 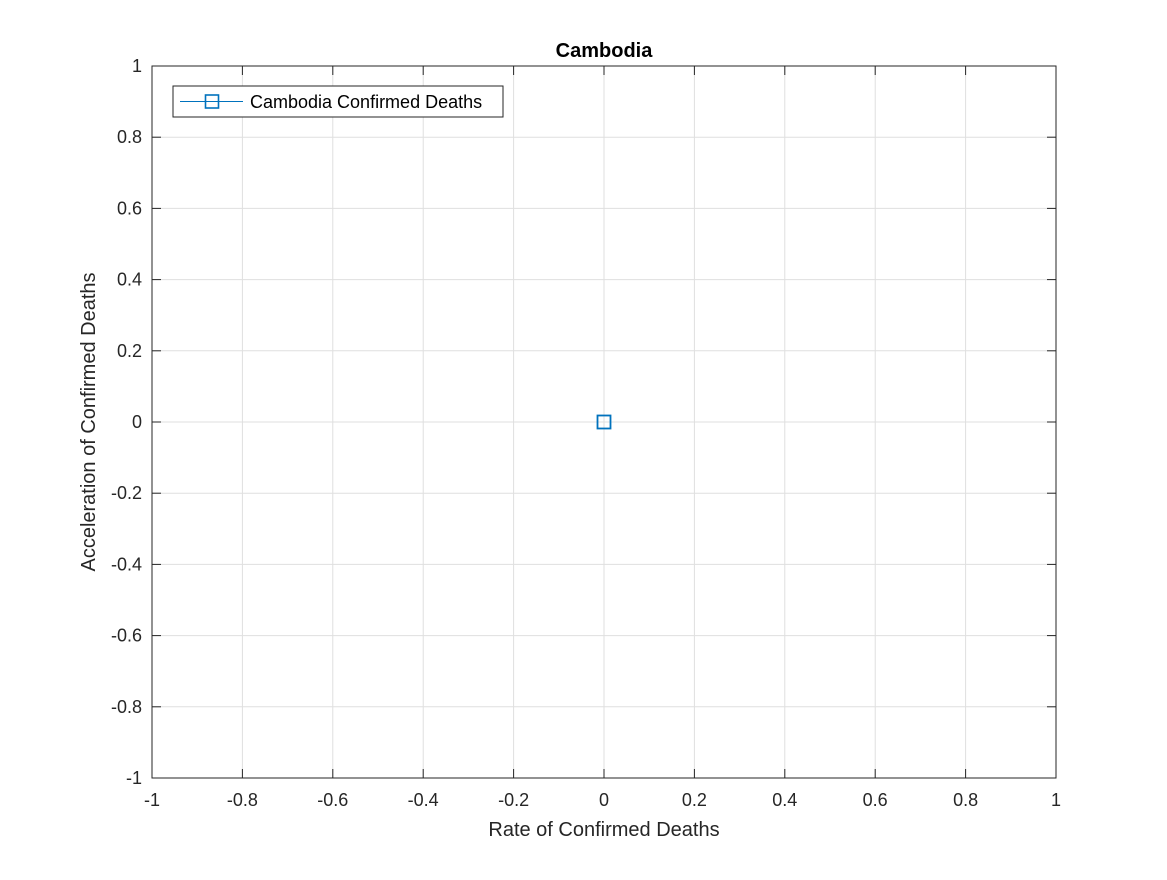 I want to click on y-tick-label: 0.6, so click(x=129, y=208).